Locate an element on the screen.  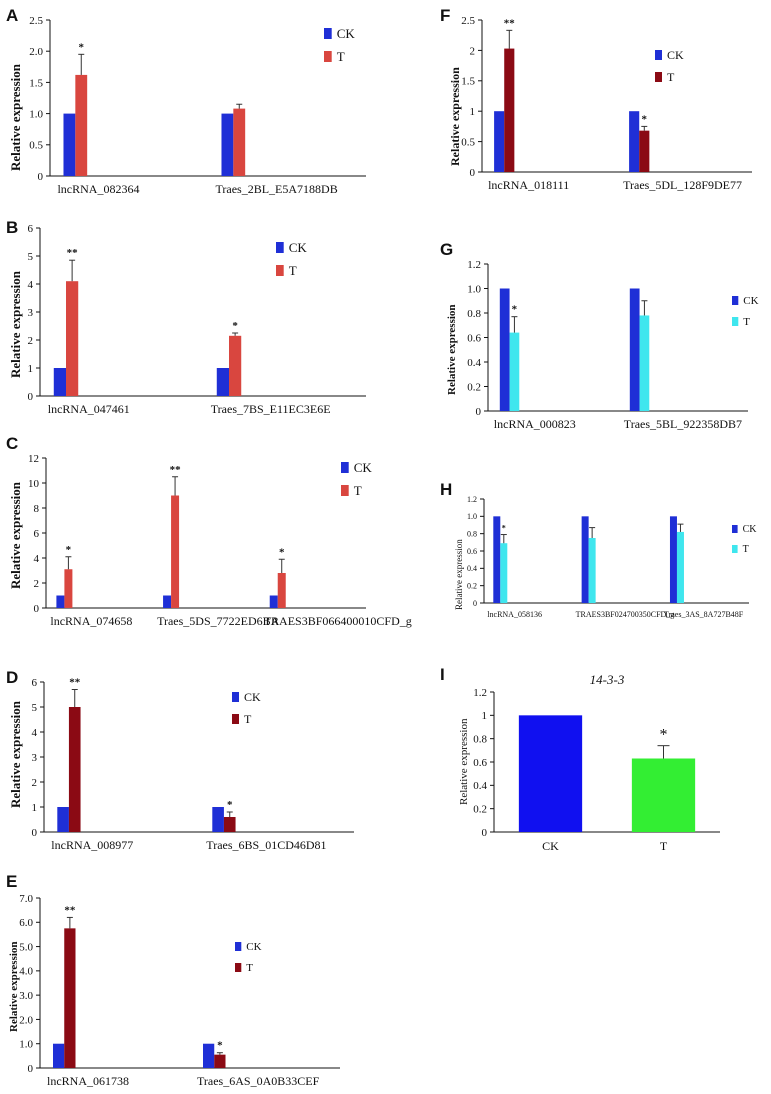
y-tick-label: 2.5 is located at coordinates (468, 21).